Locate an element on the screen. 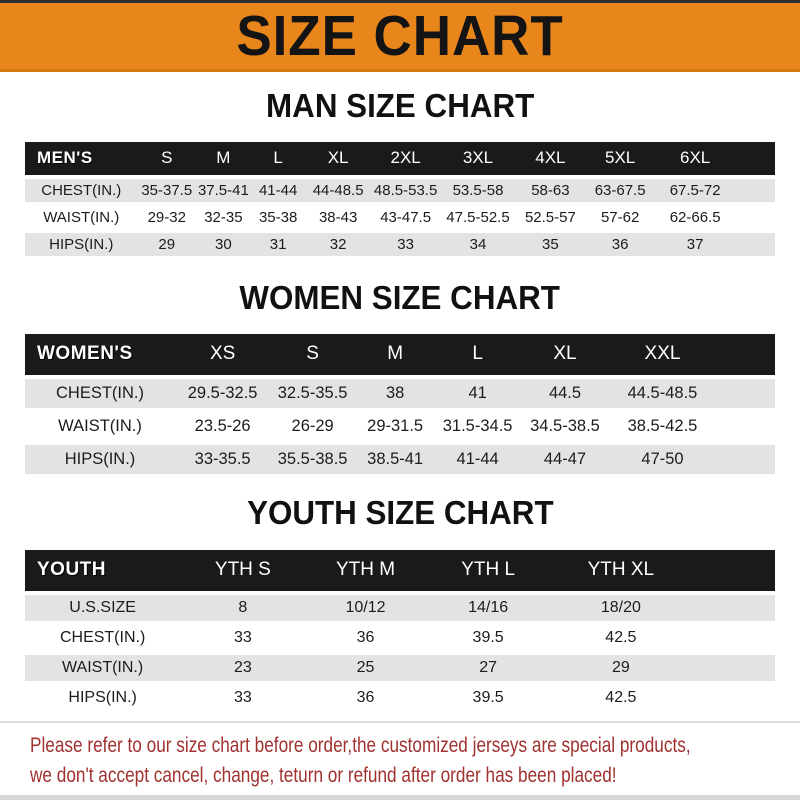 This screenshot has height=800, width=800. size-value: 44.5-48.5 is located at coordinates (662, 393).